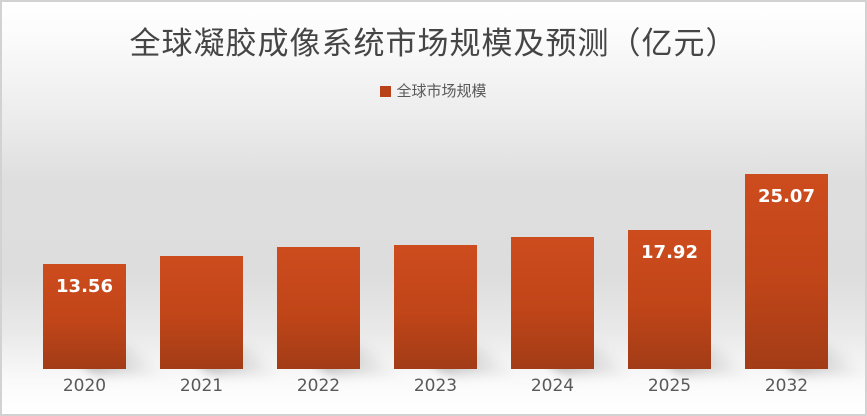  I want to click on x-axis-label: 2025, so click(669, 386).